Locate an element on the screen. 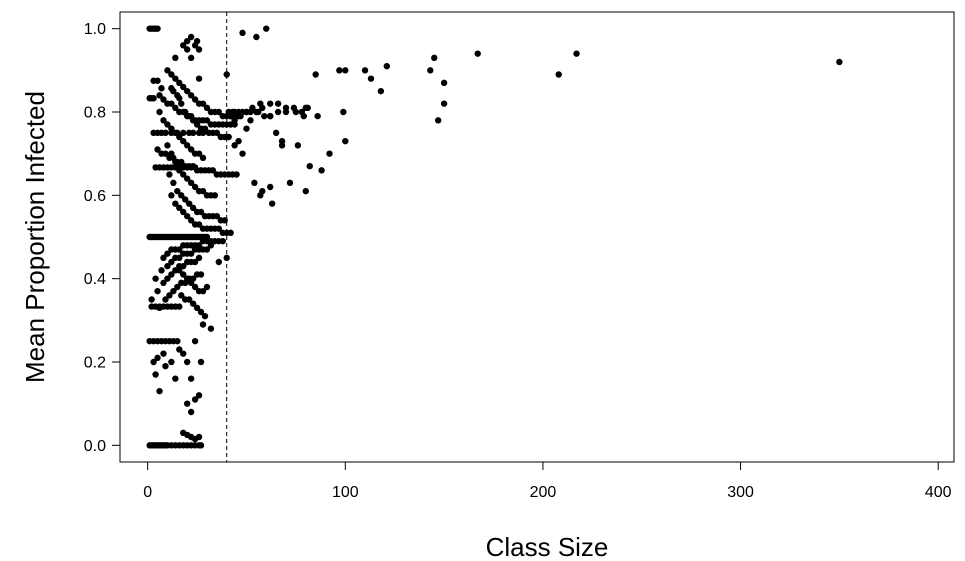 Image resolution: width=965 pixels, height=561 pixels. x-tick-label: 0 is located at coordinates (147, 492).